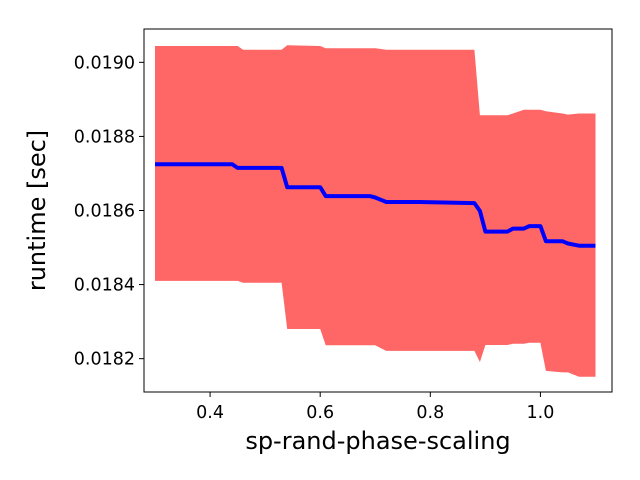  I want to click on y-axis-ticks: 0.0182 0.0184 0.0186 0.0188 0.0190, so click(109, 211).